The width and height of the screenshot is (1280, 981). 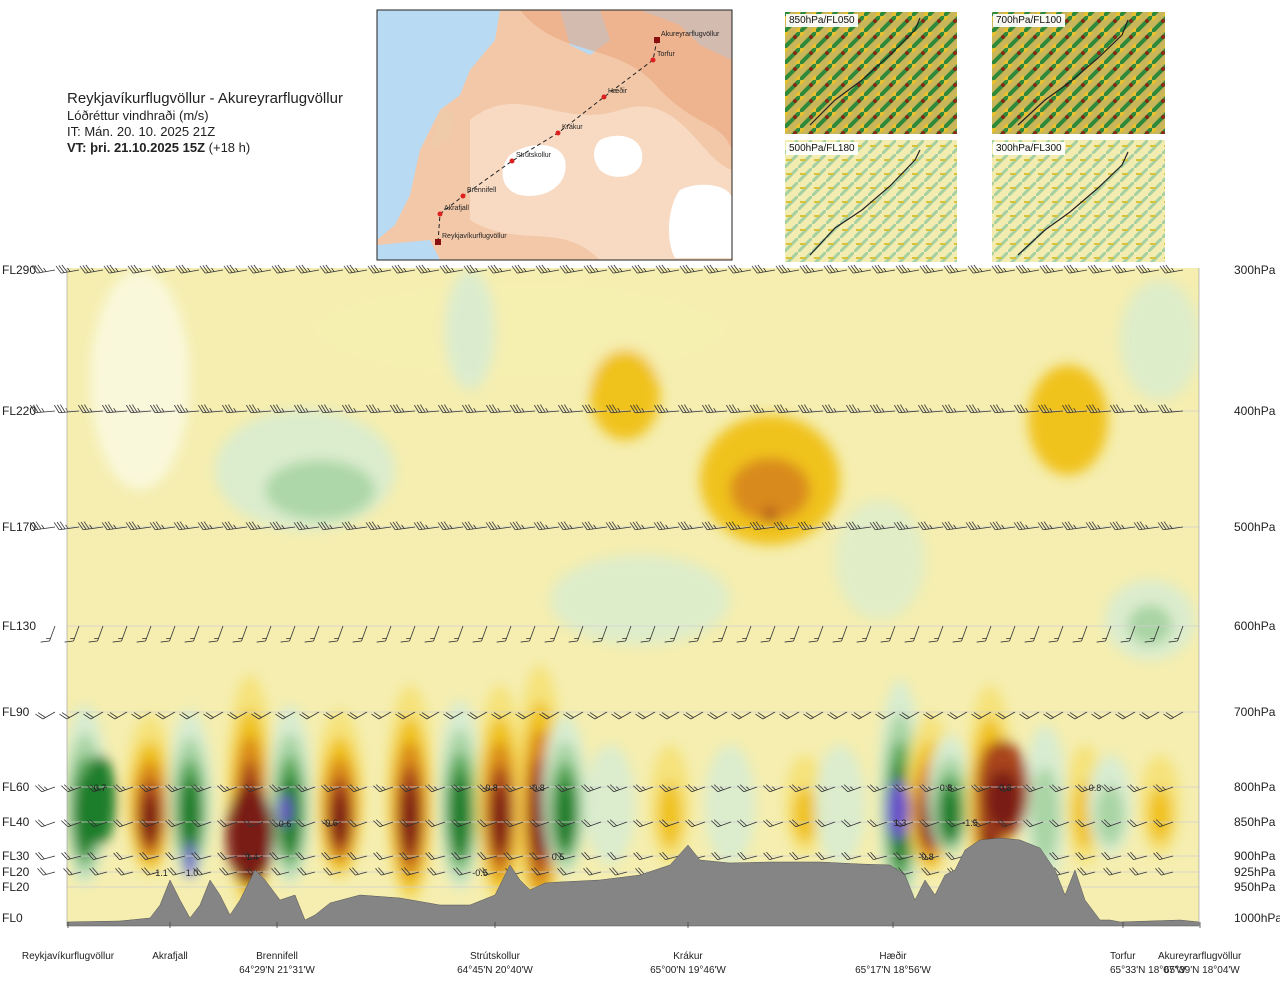 What do you see at coordinates (690, 34) in the screenshot?
I see `map-waypoint-label: Akureyrarflugvöllur` at bounding box center [690, 34].